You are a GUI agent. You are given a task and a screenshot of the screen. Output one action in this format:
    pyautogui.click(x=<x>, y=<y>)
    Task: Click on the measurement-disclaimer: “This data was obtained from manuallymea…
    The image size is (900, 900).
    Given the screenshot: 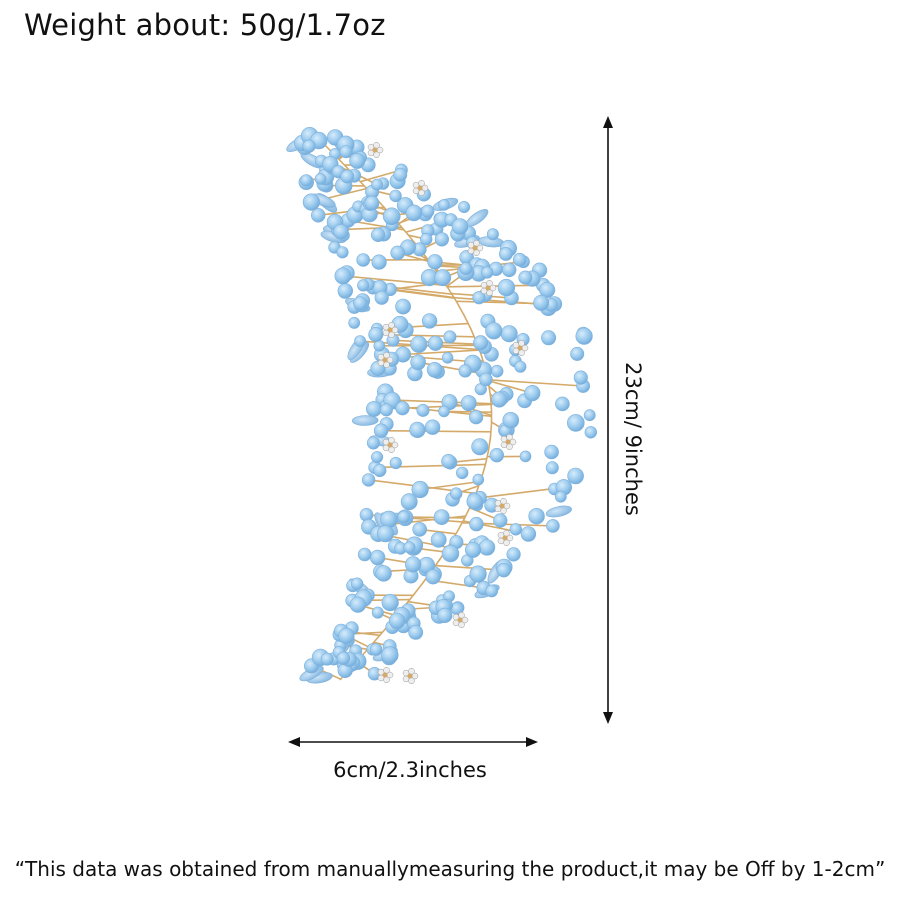 What is the action you would take?
    pyautogui.click(x=450, y=869)
    